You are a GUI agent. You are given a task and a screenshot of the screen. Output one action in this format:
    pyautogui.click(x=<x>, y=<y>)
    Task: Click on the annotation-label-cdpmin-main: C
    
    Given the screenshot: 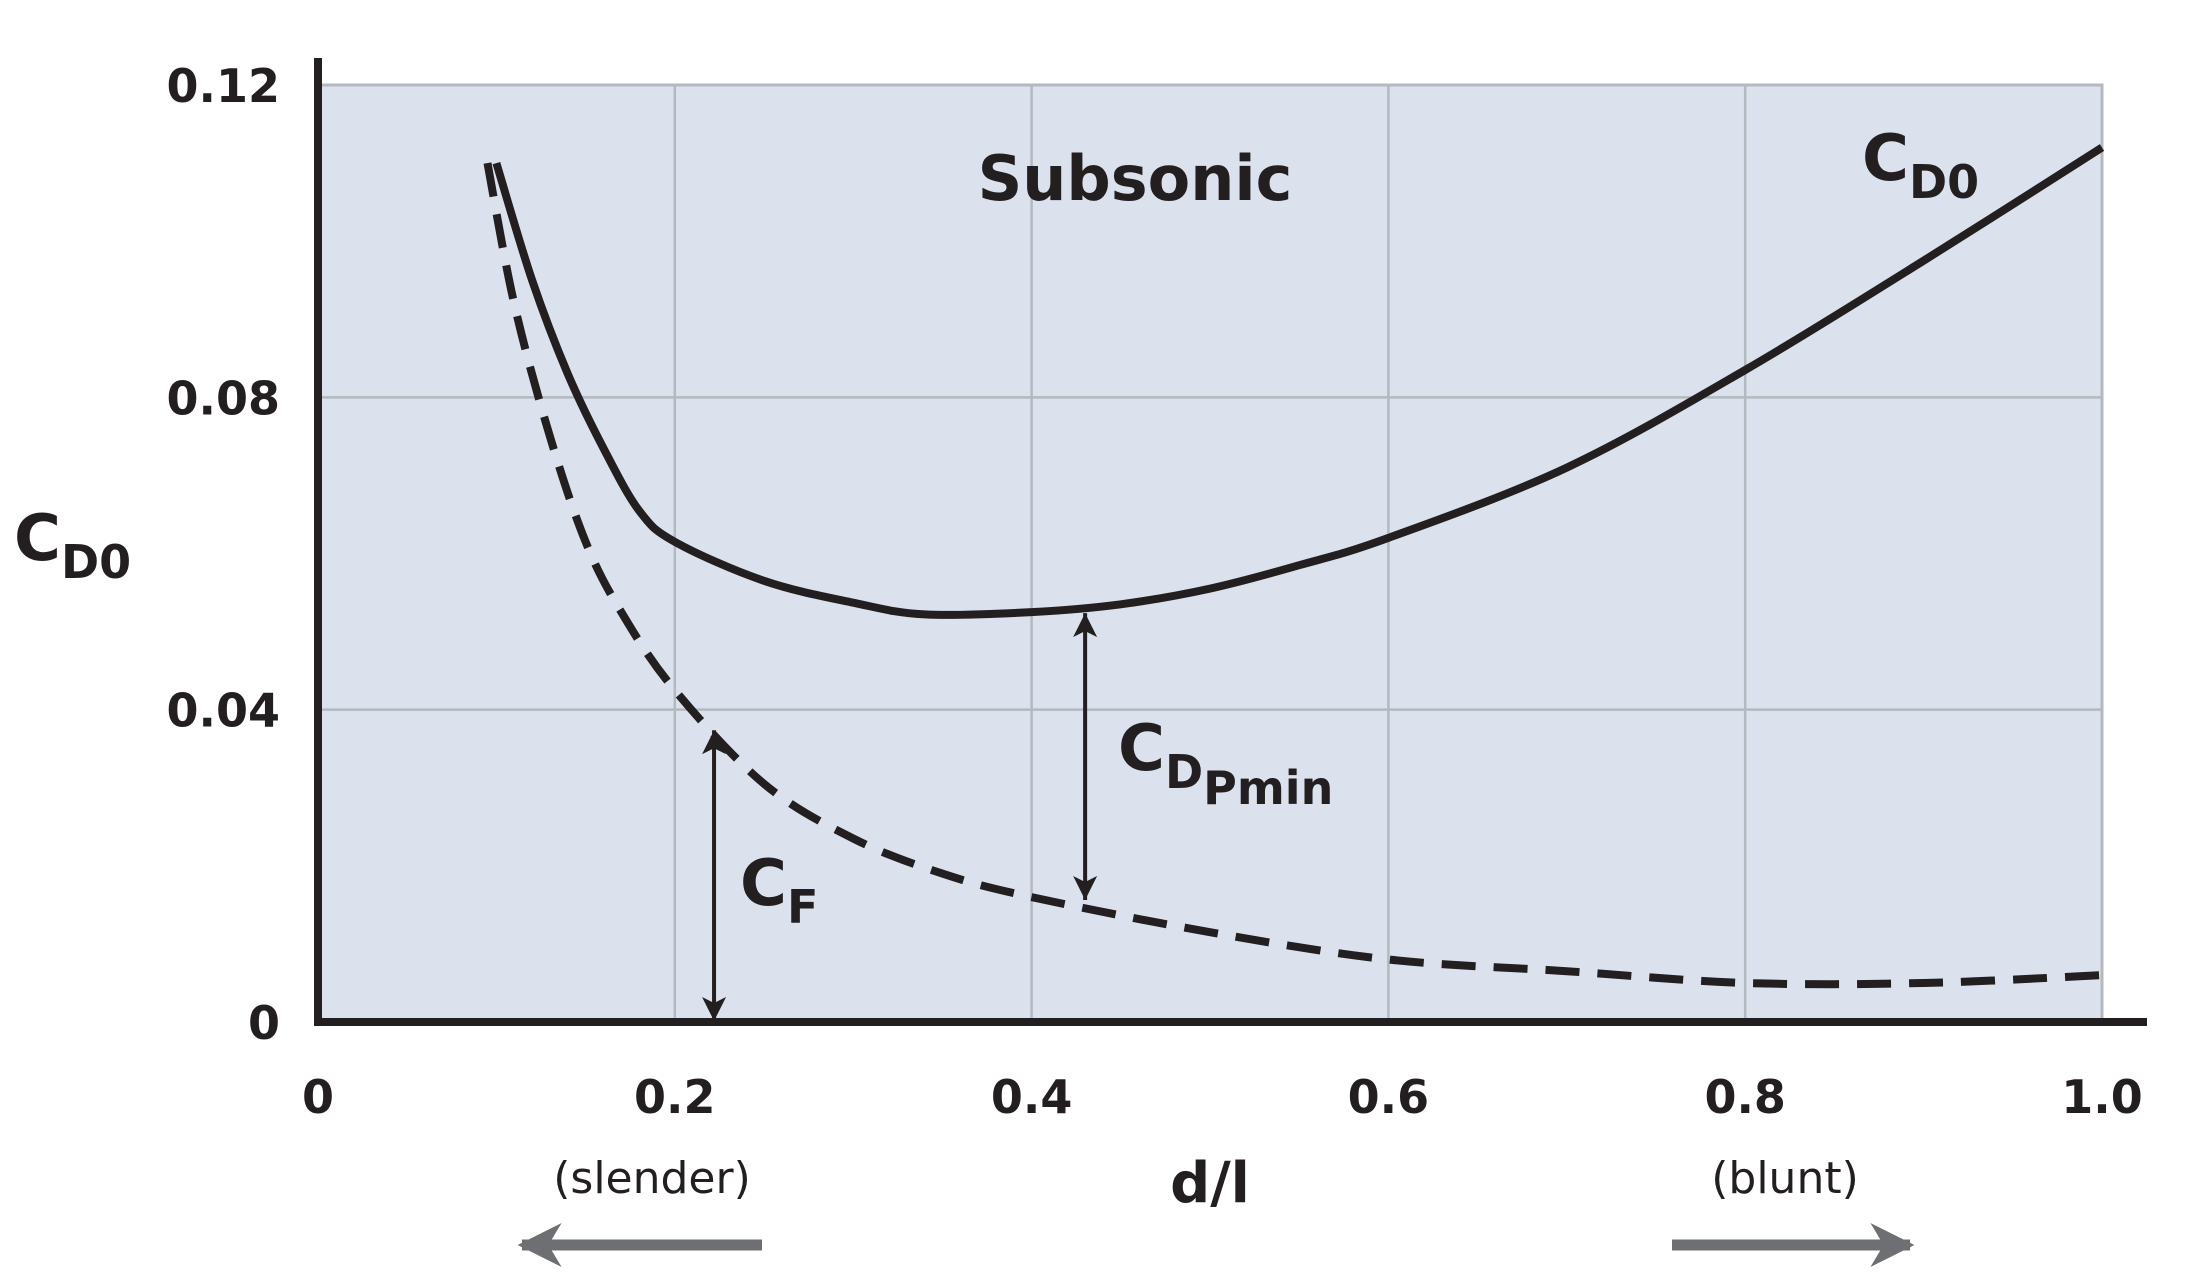 What is the action you would take?
    pyautogui.click(x=1141, y=749)
    